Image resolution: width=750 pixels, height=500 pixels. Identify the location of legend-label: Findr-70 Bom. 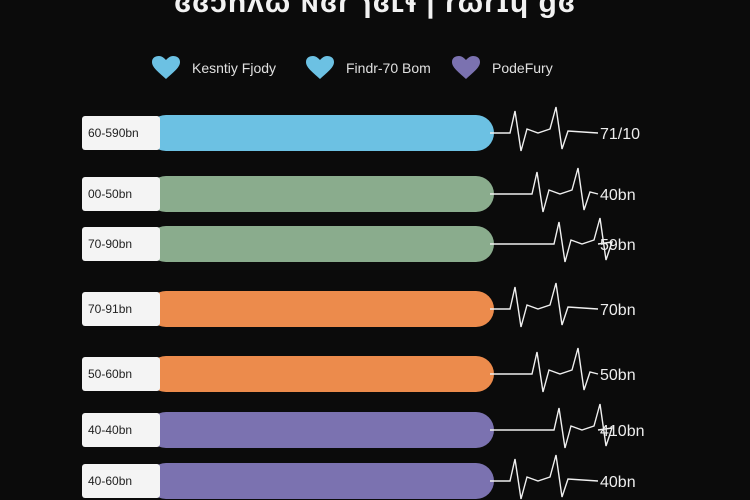
(388, 68).